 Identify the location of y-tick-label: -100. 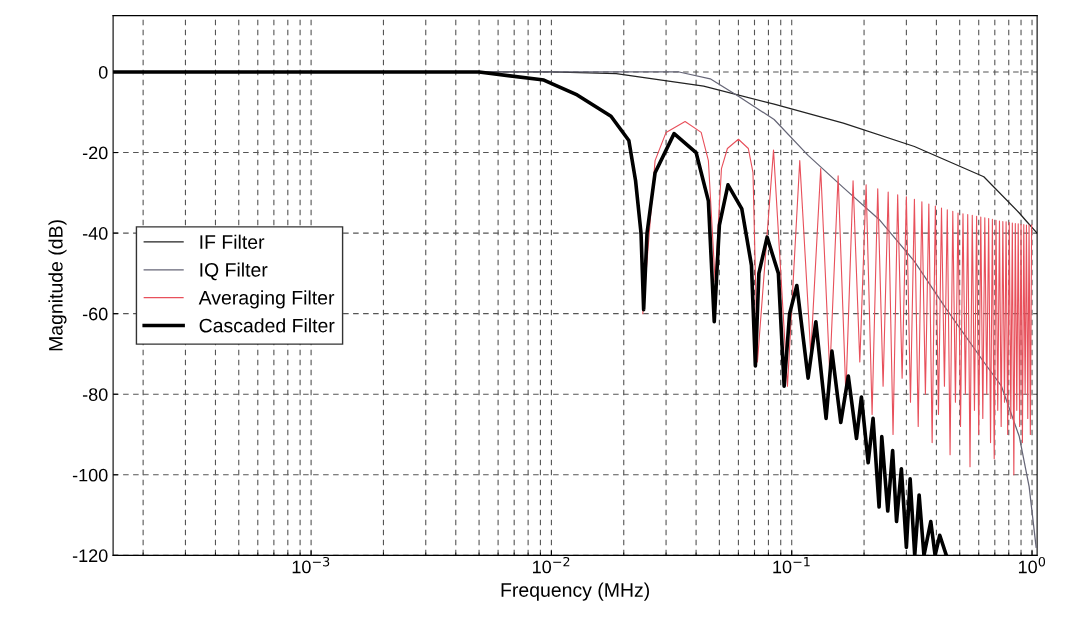
(90, 475).